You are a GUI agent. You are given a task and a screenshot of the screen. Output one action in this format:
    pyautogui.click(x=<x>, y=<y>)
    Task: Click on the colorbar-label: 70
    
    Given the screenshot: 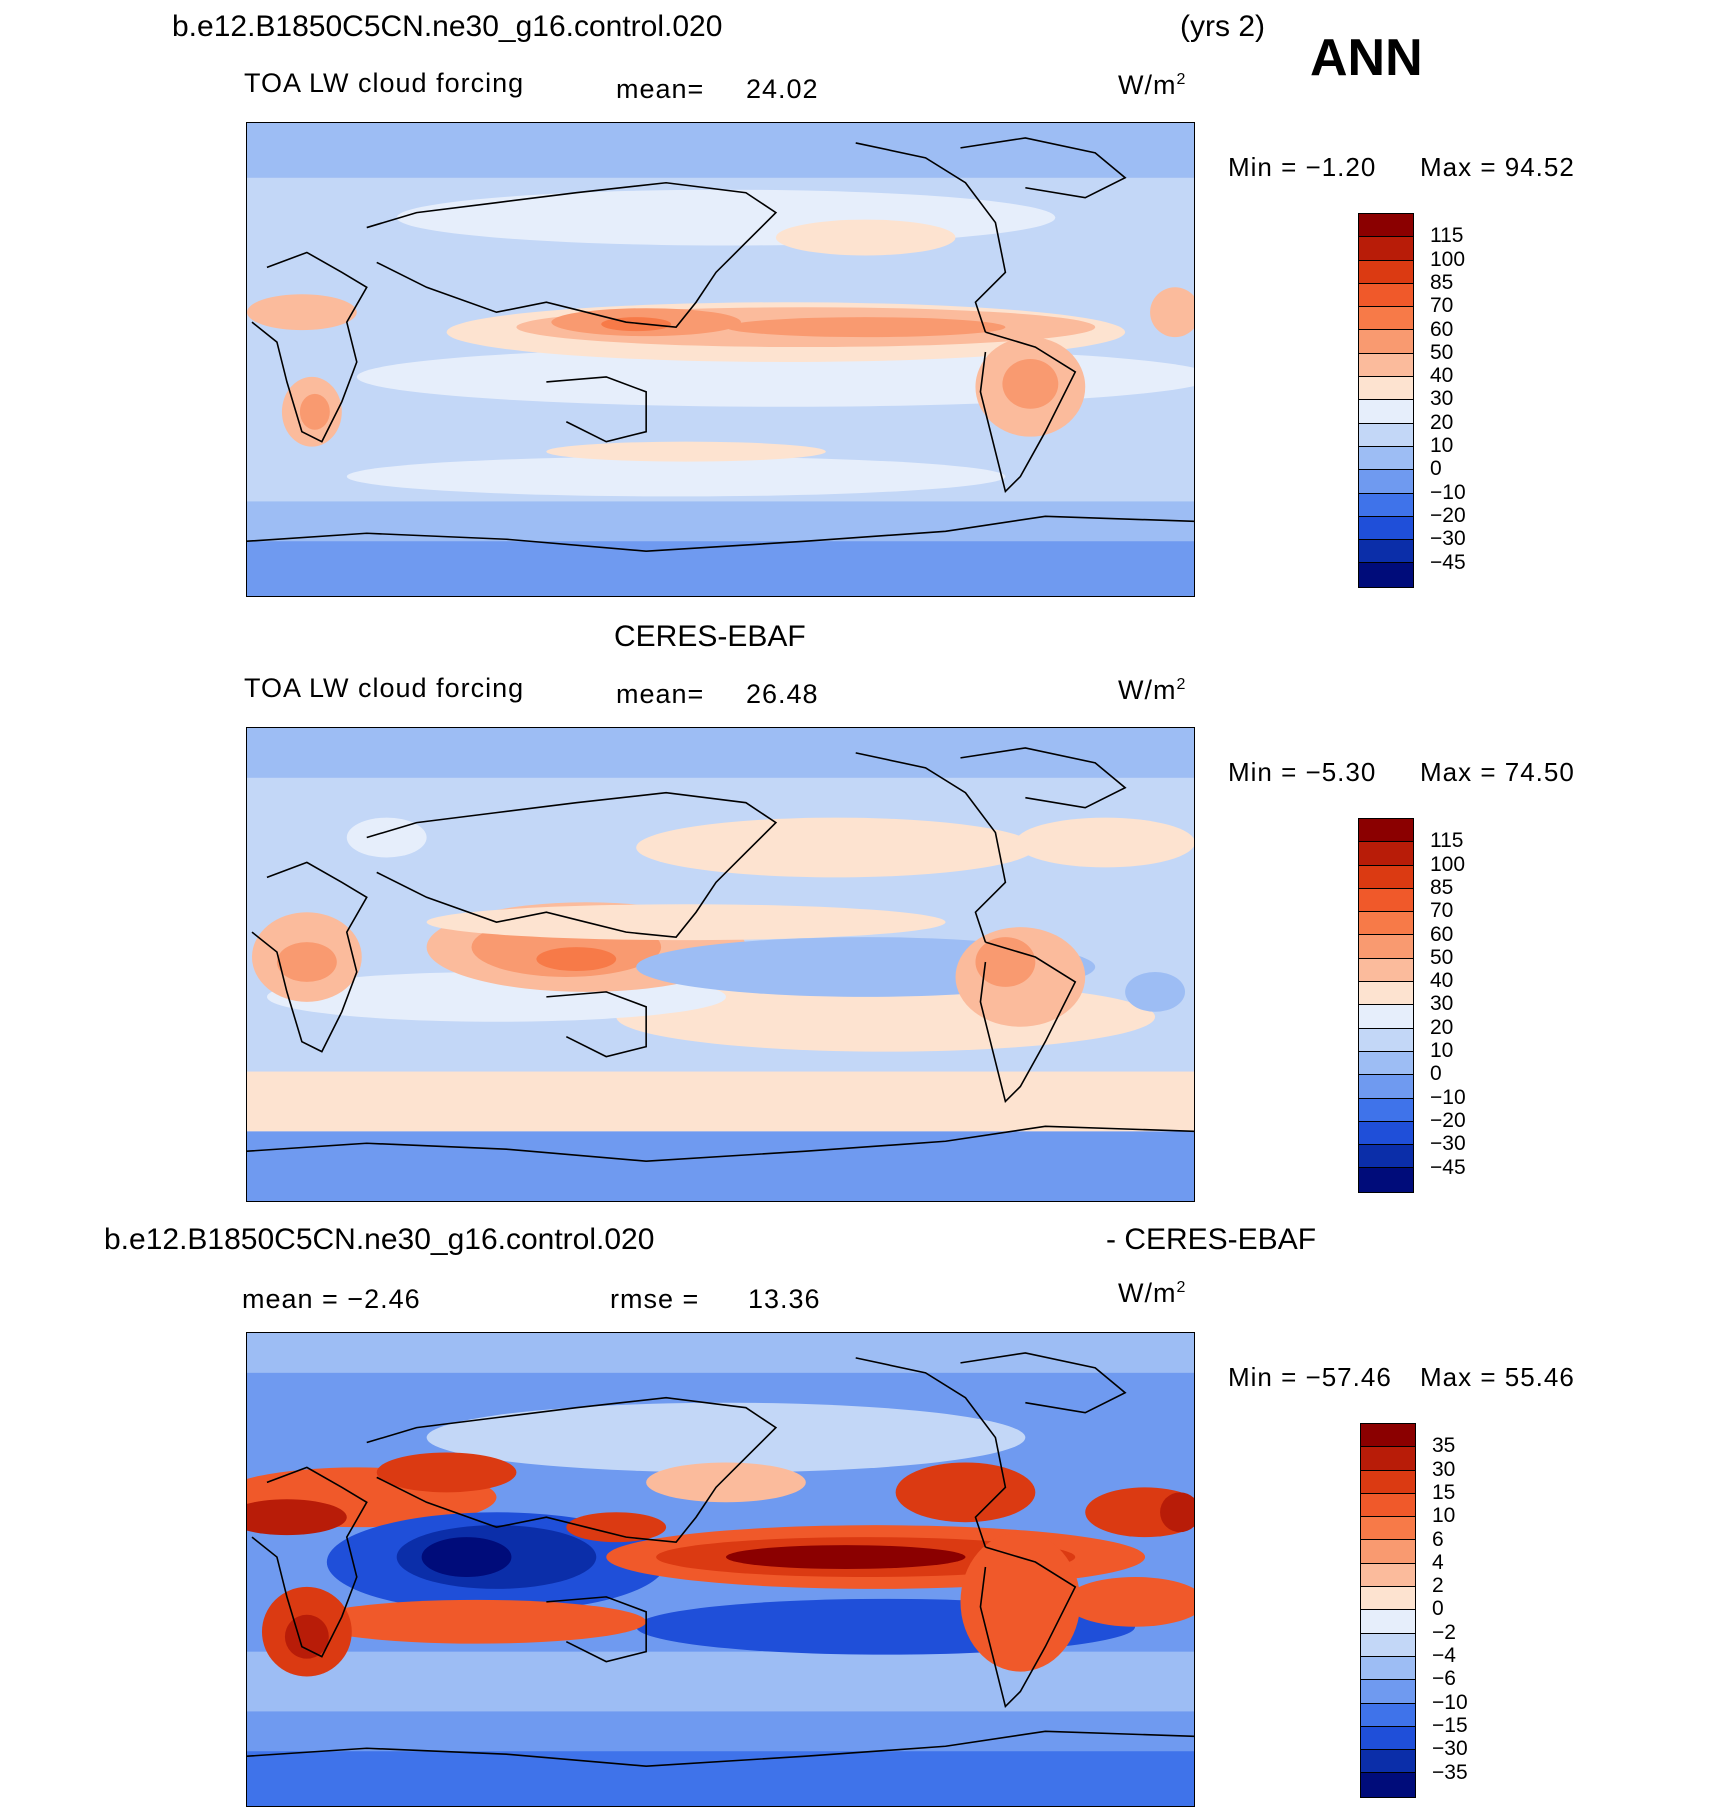 What is the action you would take?
    pyautogui.click(x=1442, y=911)
    